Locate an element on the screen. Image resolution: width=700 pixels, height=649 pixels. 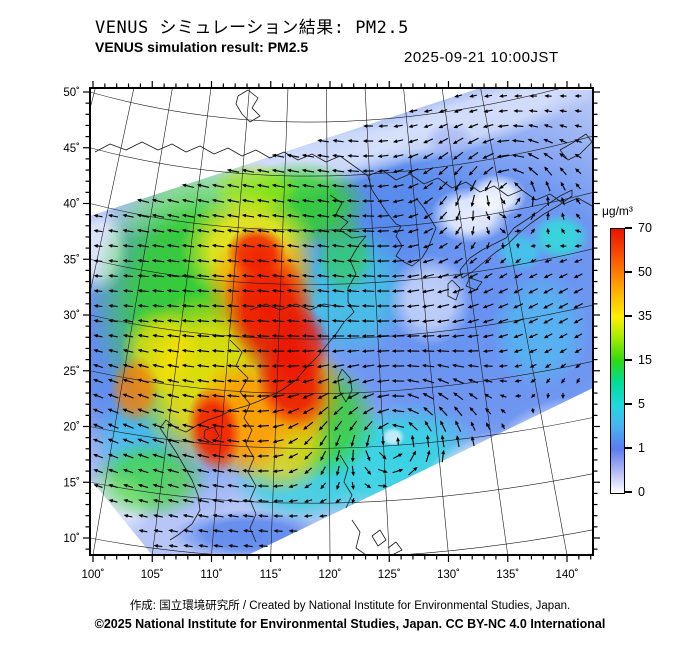
lon-tick-label: 125˚ is located at coordinates (389, 575).